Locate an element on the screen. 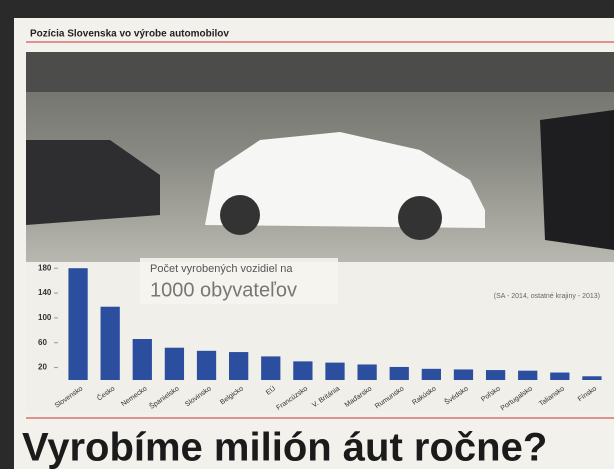 The image size is (614, 469). y-tick-label: 100 is located at coordinates (45, 317).